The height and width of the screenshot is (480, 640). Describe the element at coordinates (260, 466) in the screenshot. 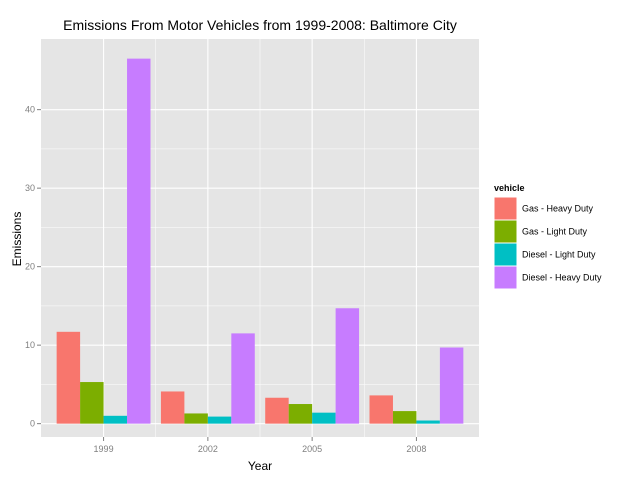

I see `x-axis-title: Year` at that location.